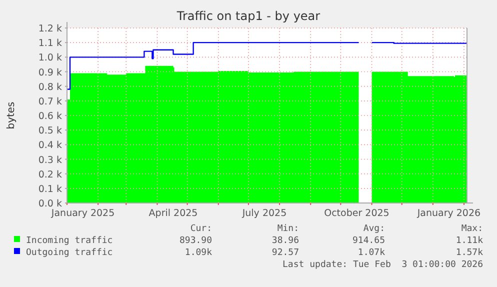  Describe the element at coordinates (372, 253) in the screenshot. I see `text: 1.07k` at that location.